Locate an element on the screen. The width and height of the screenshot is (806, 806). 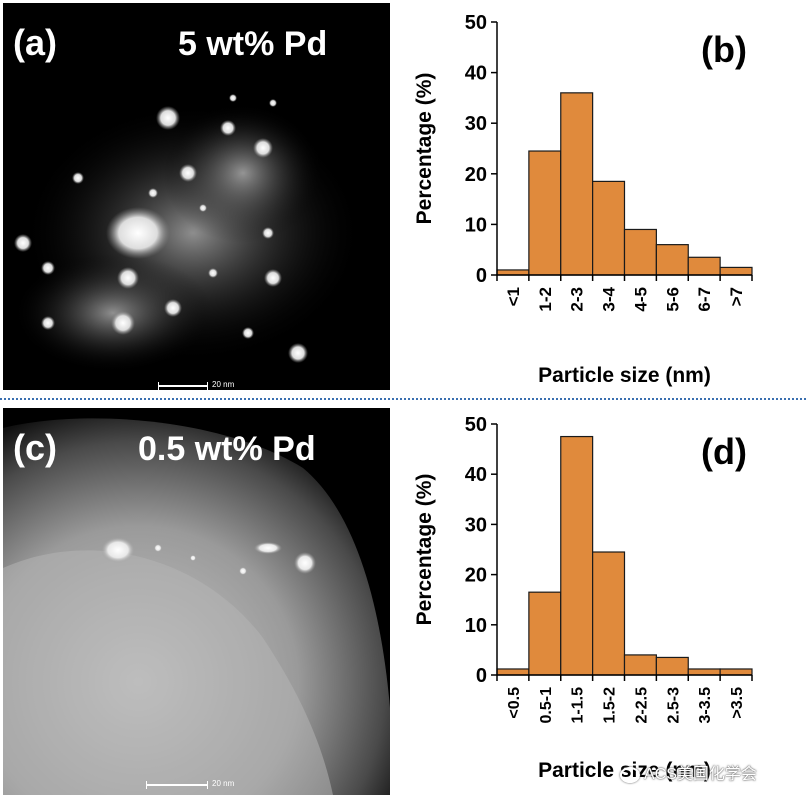
x-tick-label-b-3: 3-4 is located at coordinates (609, 298).